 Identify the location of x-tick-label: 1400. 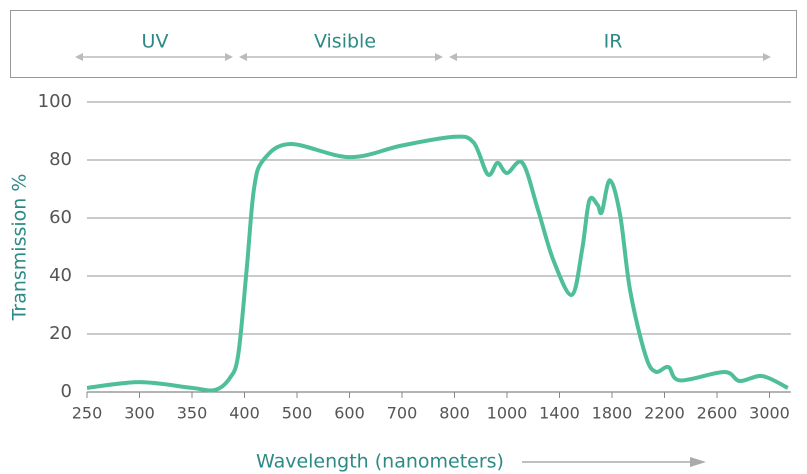
(559, 413).